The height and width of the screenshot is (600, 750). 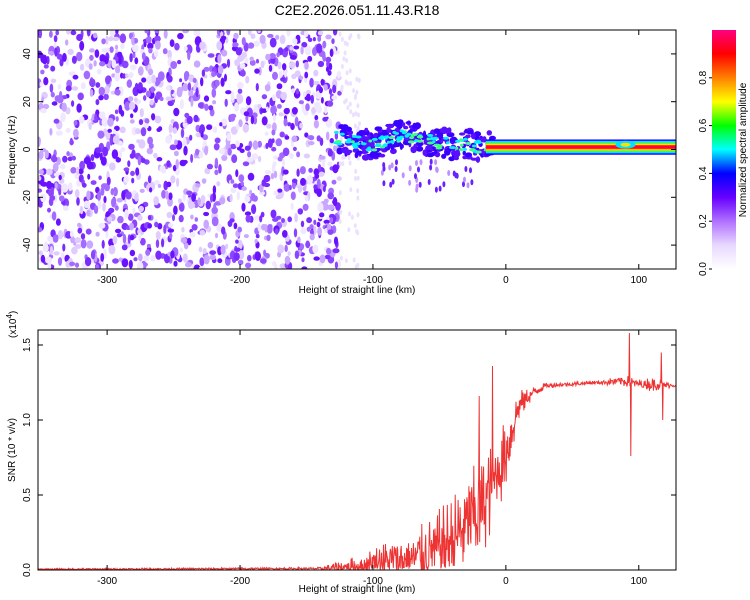 I want to click on spectrogram-x-tick-label: -200, so click(x=240, y=280).